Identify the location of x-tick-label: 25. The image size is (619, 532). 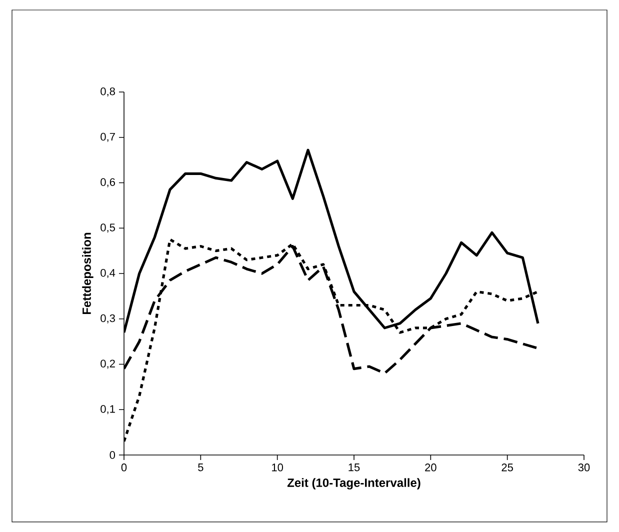
(507, 468).